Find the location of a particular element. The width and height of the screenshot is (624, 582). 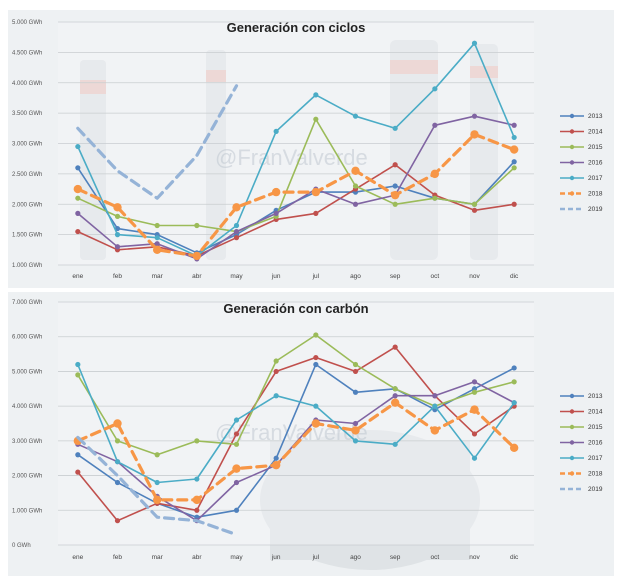

x-tick-label: jun is located at coordinates (276, 557).